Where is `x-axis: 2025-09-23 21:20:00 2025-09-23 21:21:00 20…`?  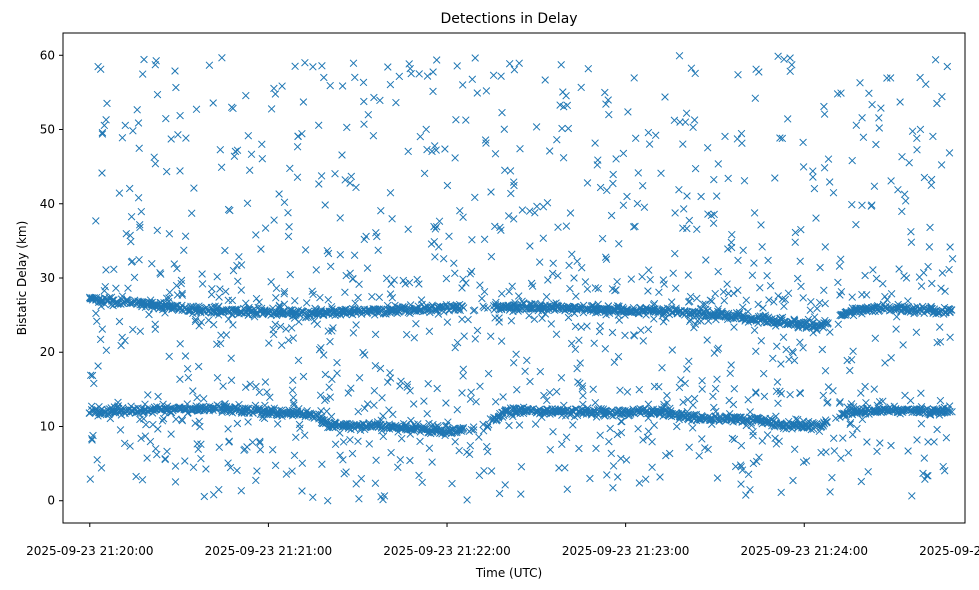
x-axis: 2025-09-23 21:20:00 2025-09-23 21:21:00 20… is located at coordinates (502, 540).